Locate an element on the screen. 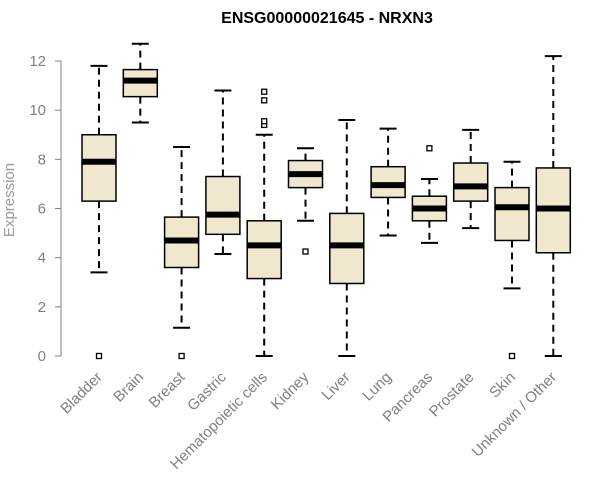  y-tick-label-0: 0 is located at coordinates (42, 356).